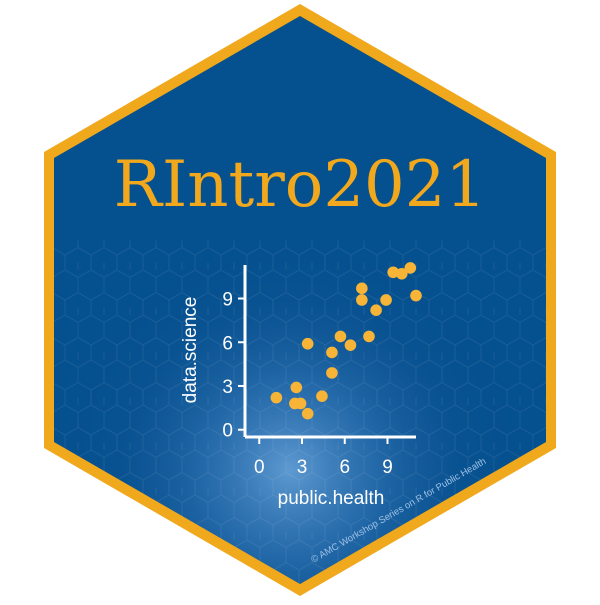  I want to click on x-axis-label: public.health, so click(331, 498).